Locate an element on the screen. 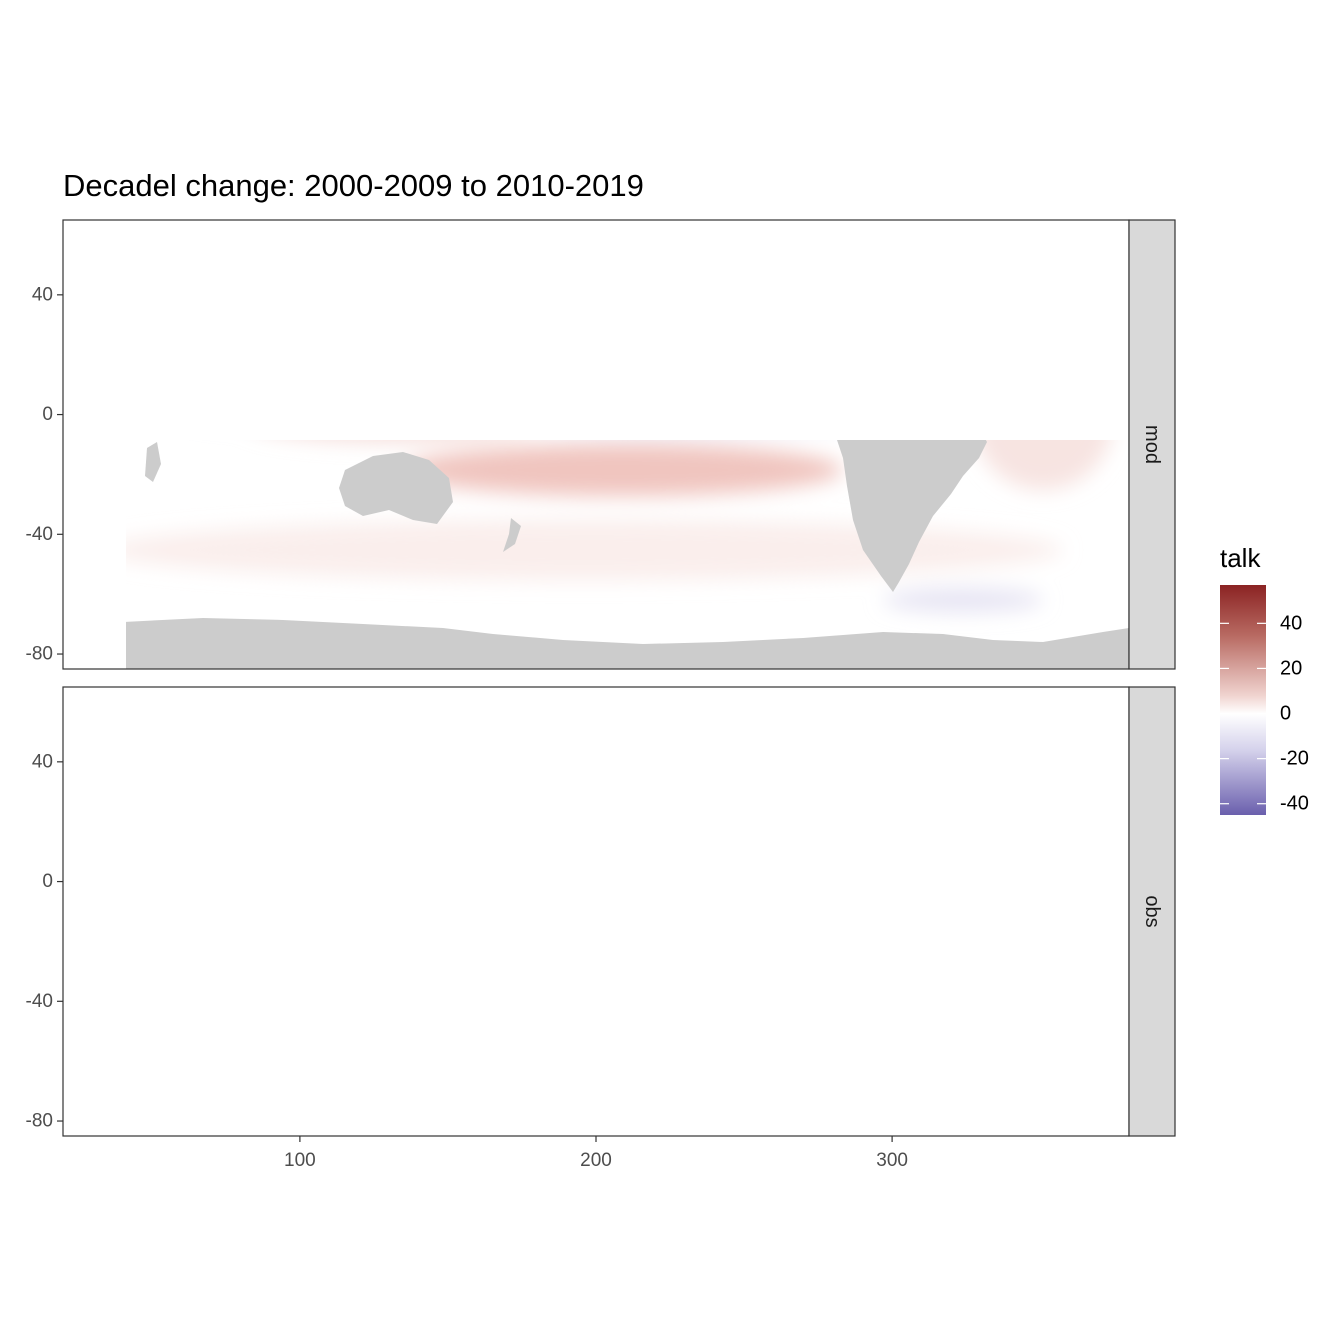  y-axis-mod: 40 0 -40 -80 is located at coordinates (44, 474).